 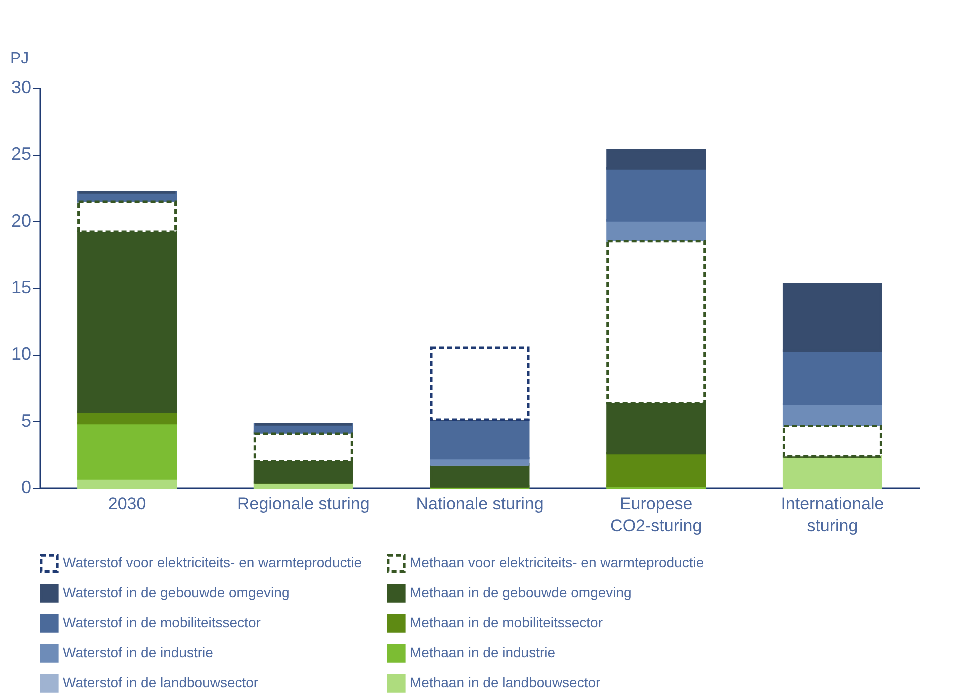 What do you see at coordinates (21, 88) in the screenshot?
I see `y-tick-label: 30` at bounding box center [21, 88].